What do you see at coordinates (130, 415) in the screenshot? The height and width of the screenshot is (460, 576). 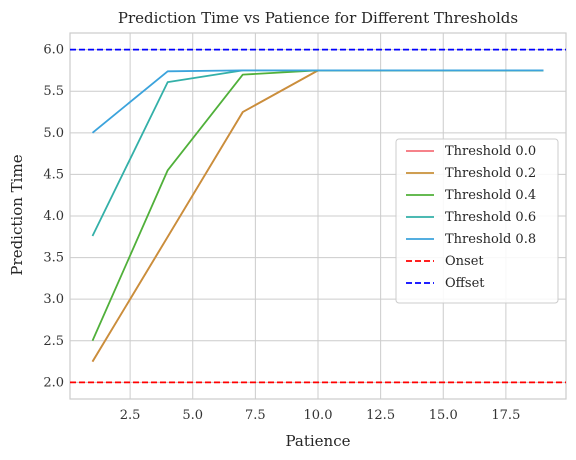 I see `x-tick-label: 2.5` at bounding box center [130, 415].